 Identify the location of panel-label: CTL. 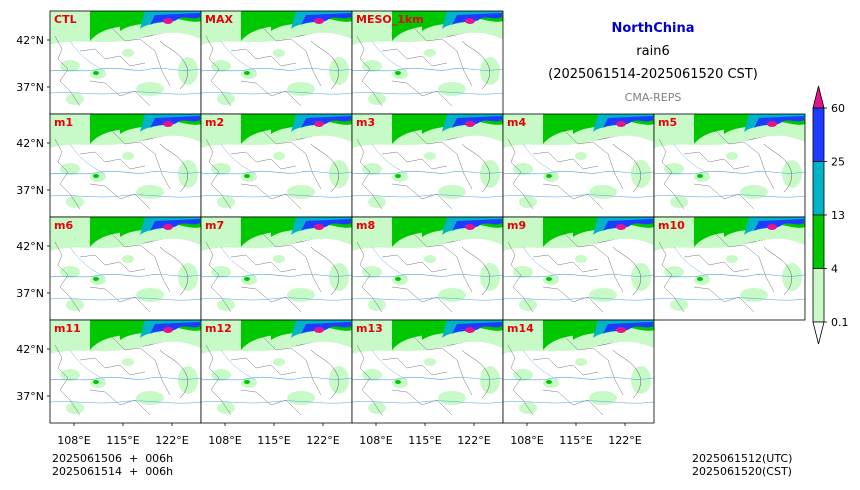
(65, 19).